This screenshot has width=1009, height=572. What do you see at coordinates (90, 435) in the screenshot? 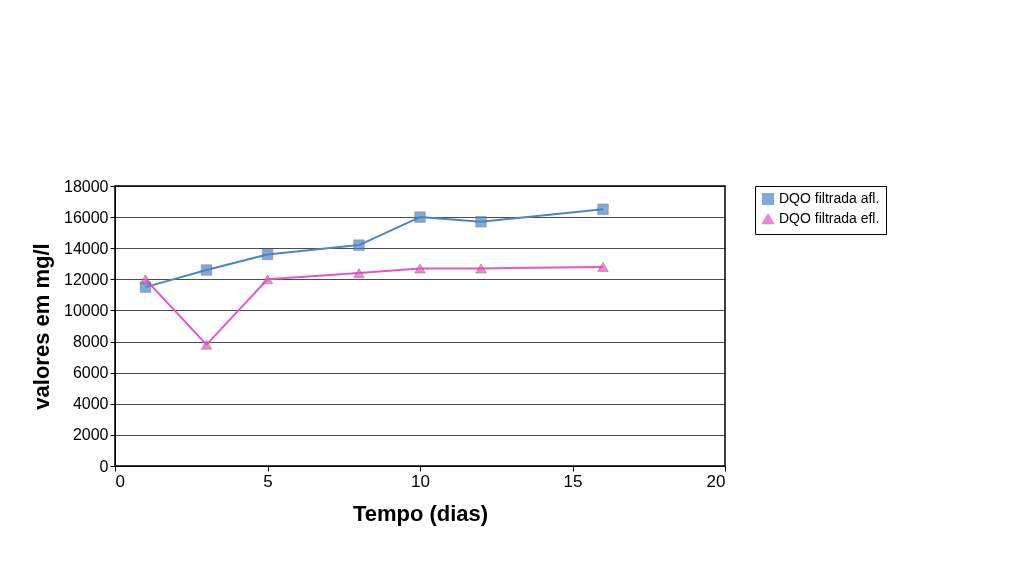
I see `y-tick-label: 2000` at bounding box center [90, 435].